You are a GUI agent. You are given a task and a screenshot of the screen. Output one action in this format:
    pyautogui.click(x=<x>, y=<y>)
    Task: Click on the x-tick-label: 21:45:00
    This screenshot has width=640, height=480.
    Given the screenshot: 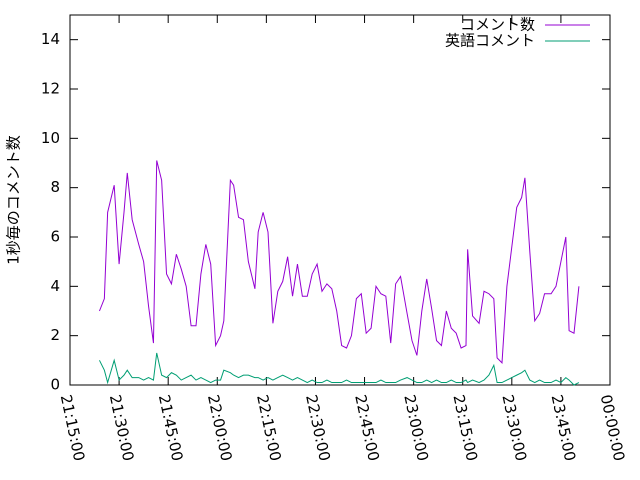 What is the action you would take?
    pyautogui.click(x=171, y=428)
    